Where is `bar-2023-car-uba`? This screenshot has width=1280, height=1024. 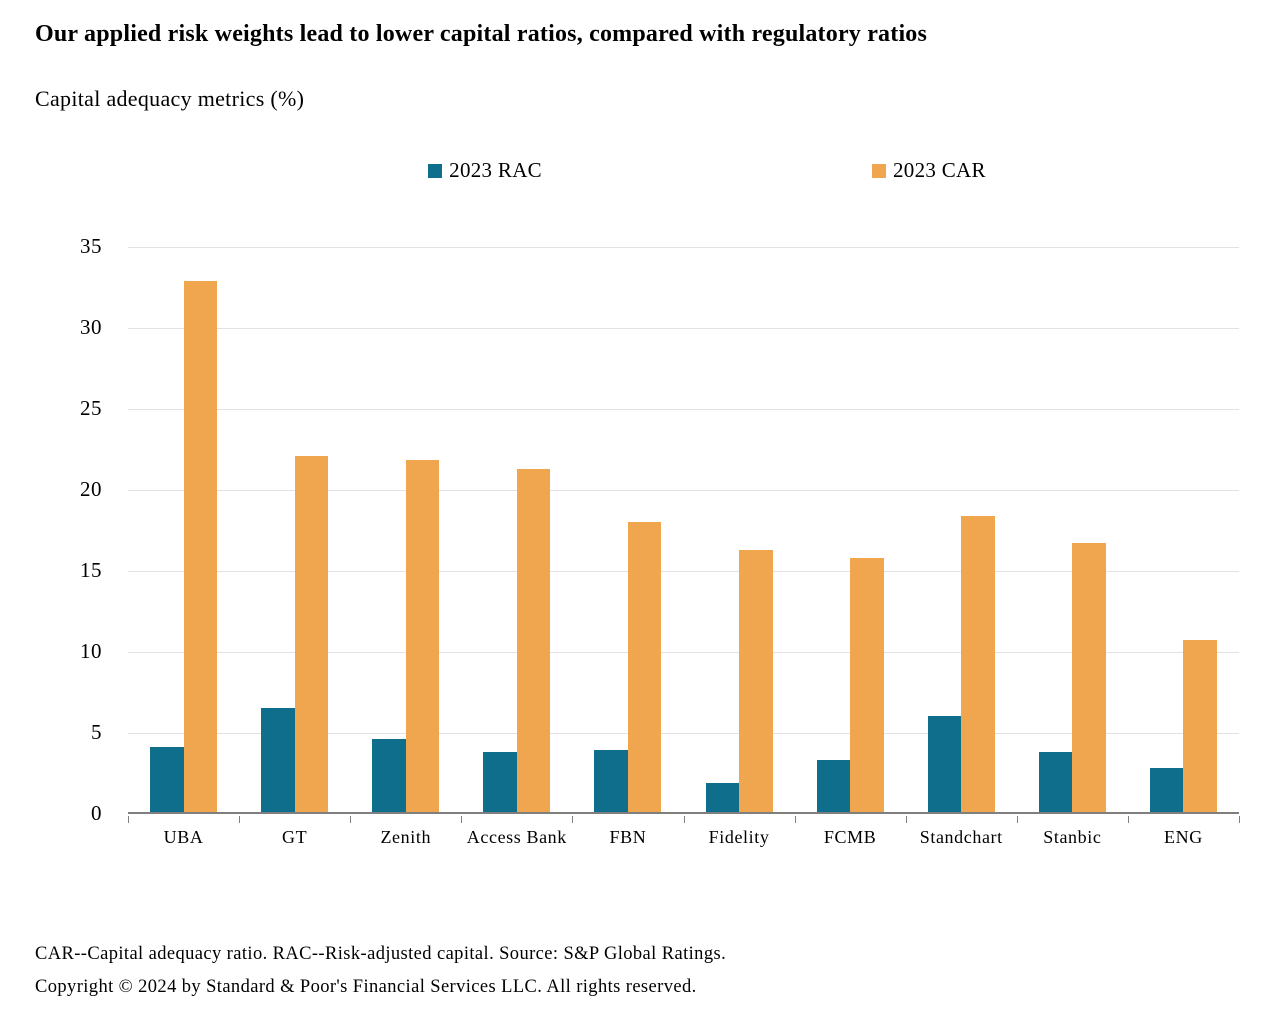 bar-2023-car-uba is located at coordinates (200, 546).